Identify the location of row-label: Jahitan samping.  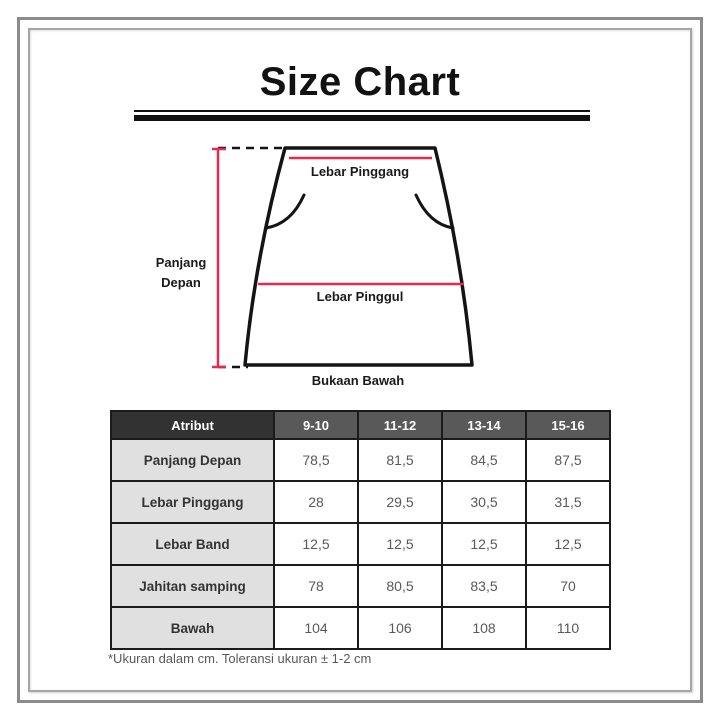
(192, 586).